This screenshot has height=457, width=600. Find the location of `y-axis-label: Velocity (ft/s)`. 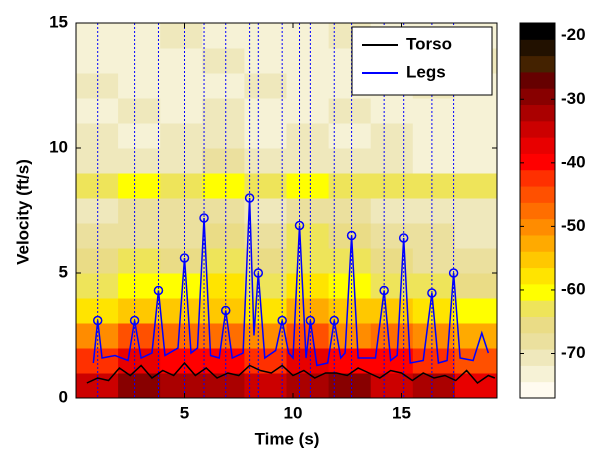

y-axis-label: Velocity (ft/s) is located at coordinates (22, 212).